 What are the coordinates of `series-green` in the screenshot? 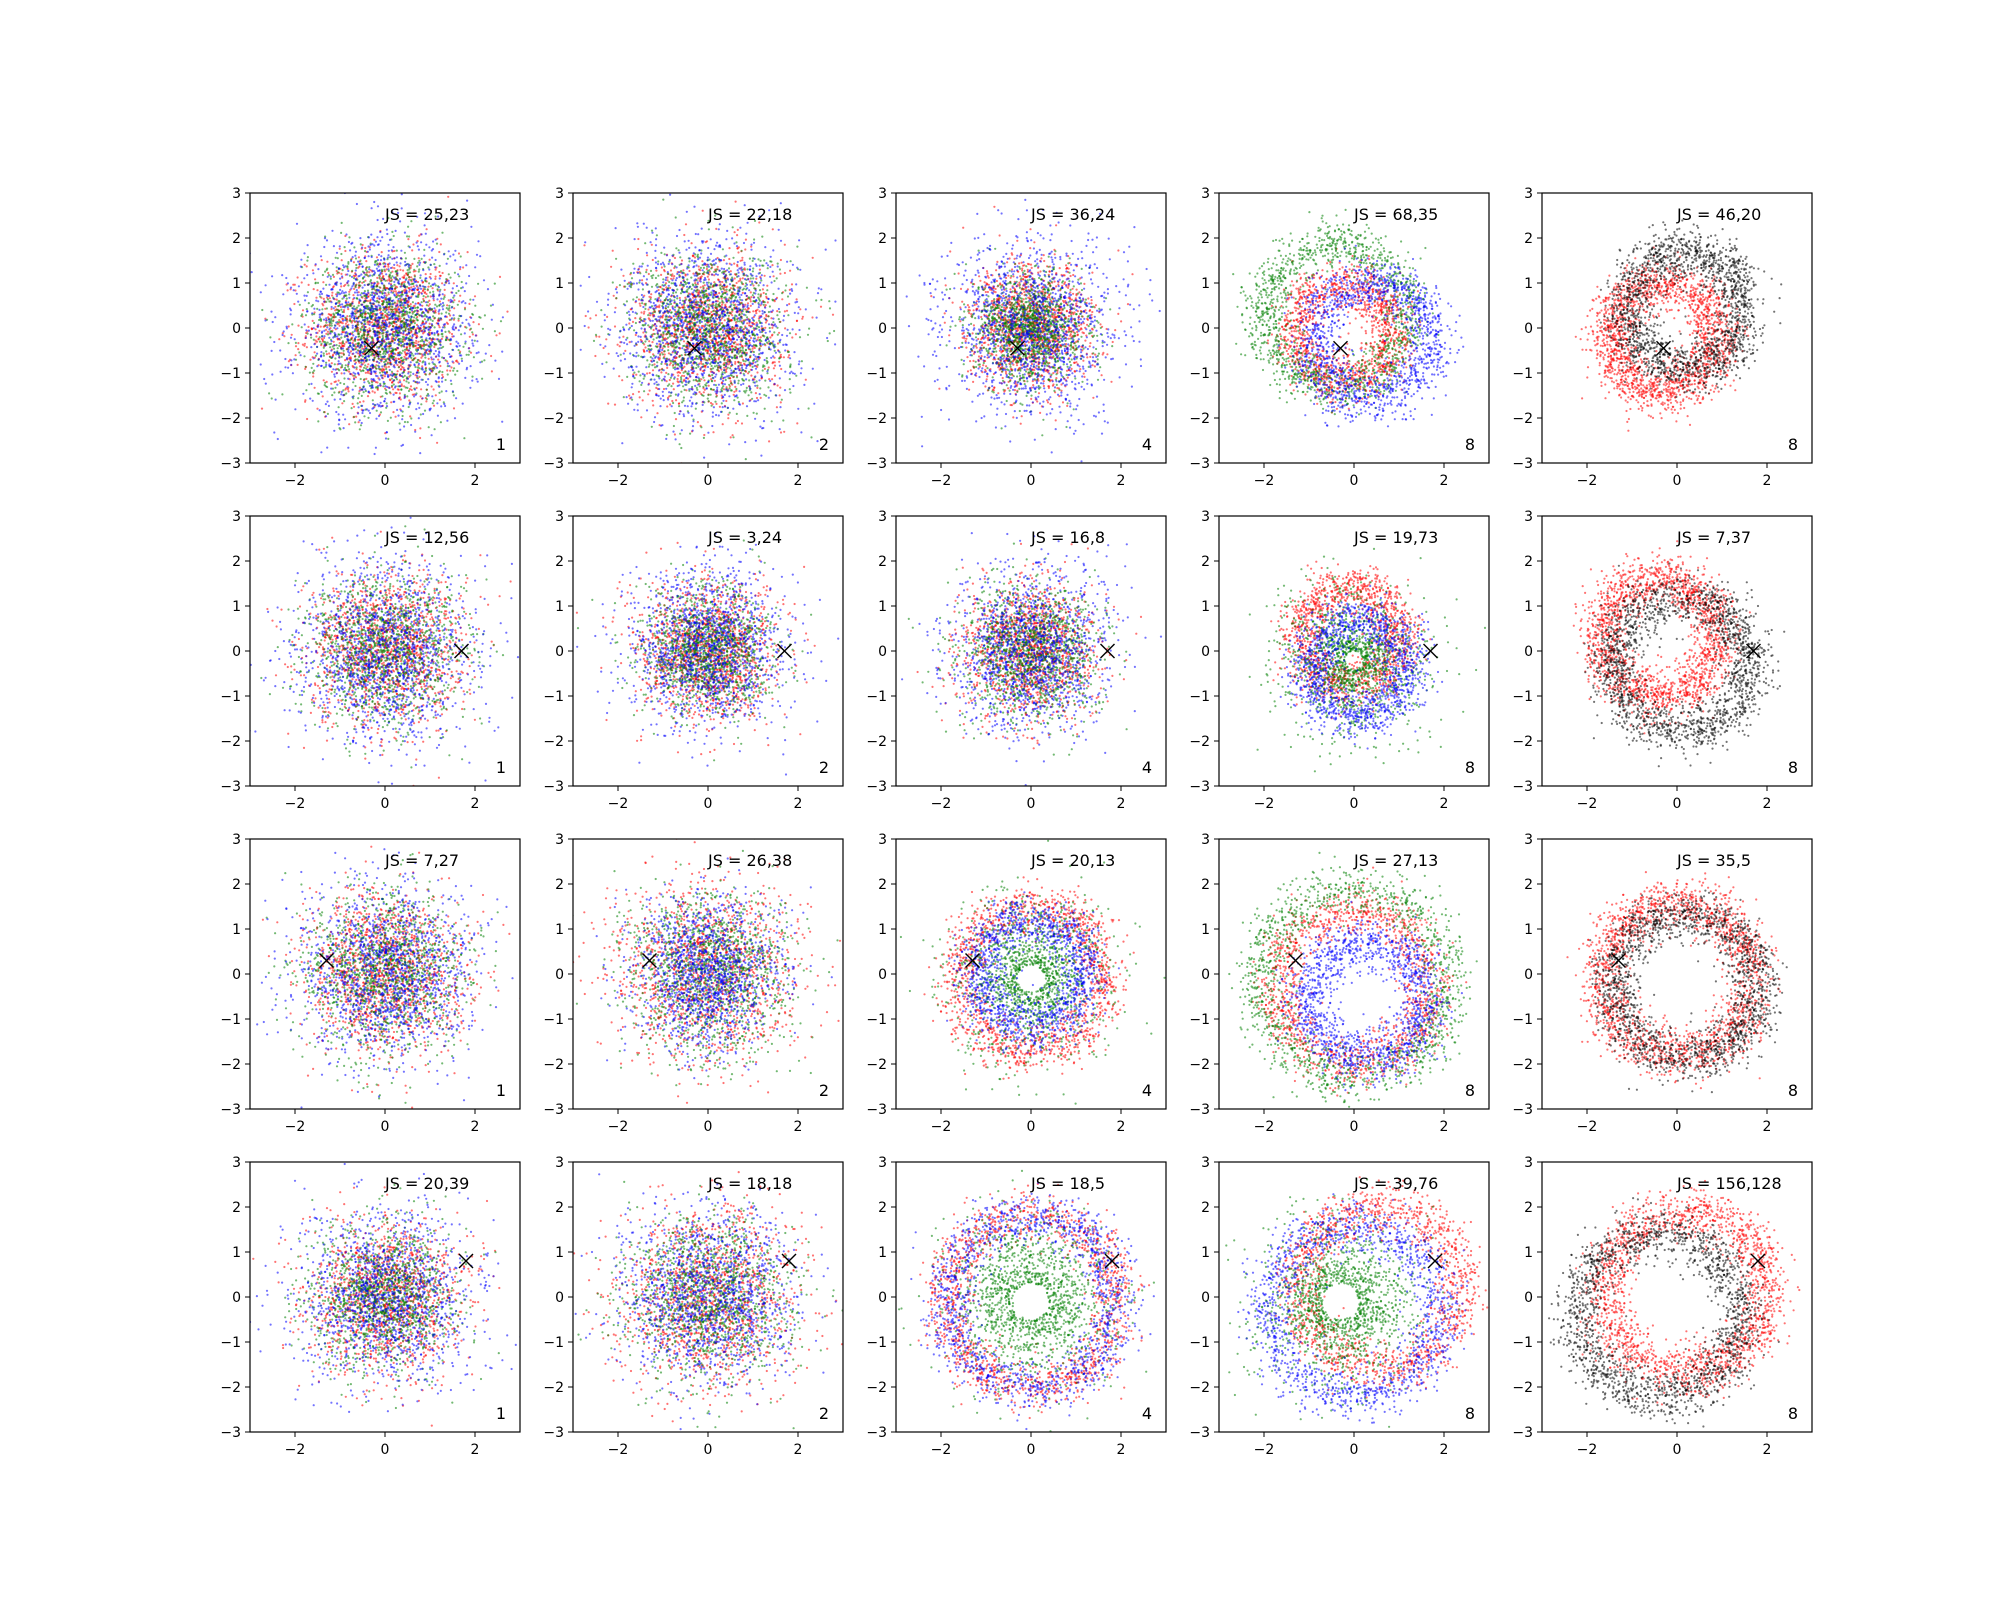 It's located at (392, 328).